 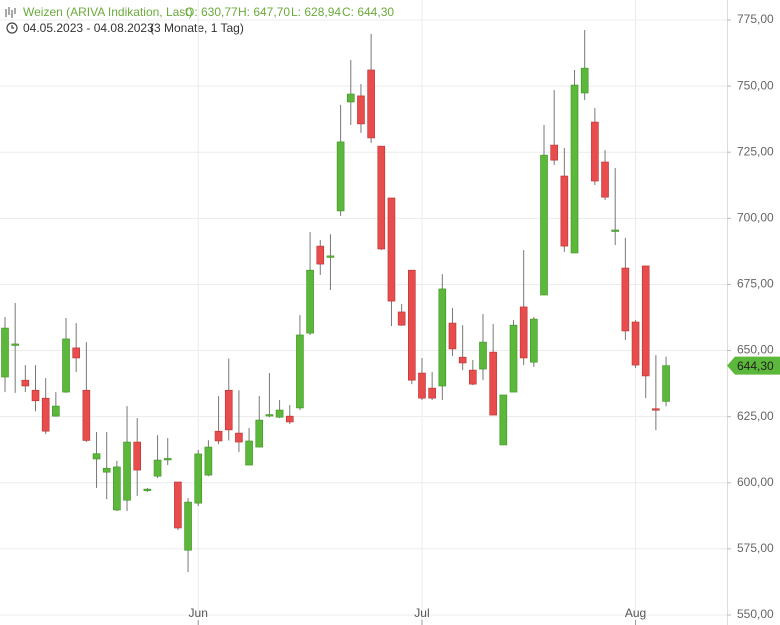 I want to click on last-price-tag, so click(x=753, y=365).